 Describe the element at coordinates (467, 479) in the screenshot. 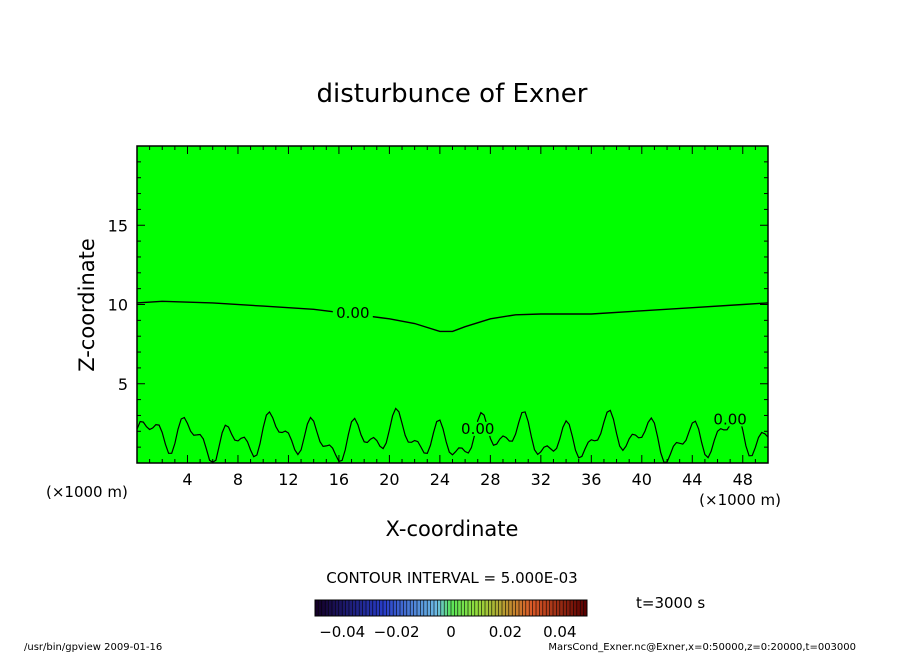

I see `x-tick-labels: 4 8 12 16 20 24 28 32 36 40 44 48` at that location.